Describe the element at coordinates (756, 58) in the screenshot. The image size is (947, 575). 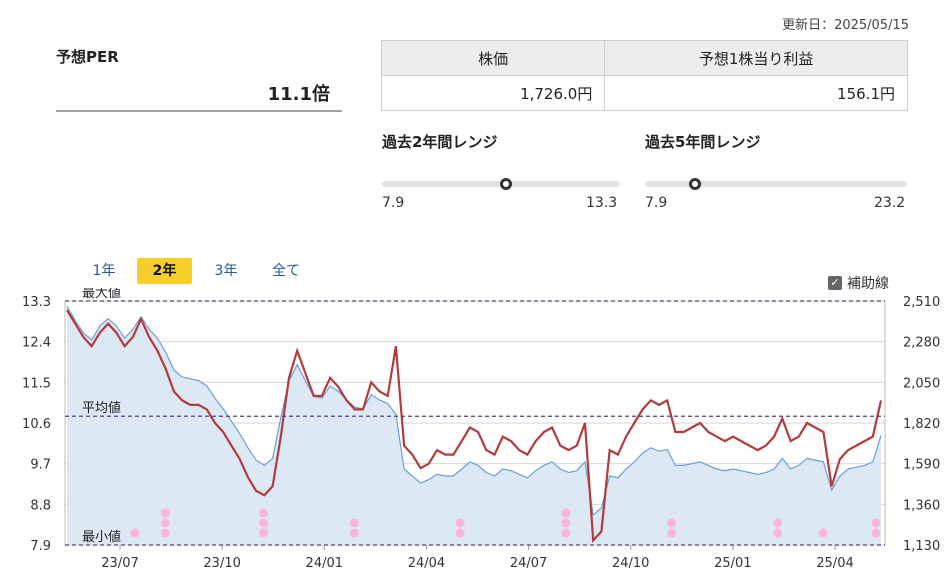
I see `eps-header: 予想1株当り利益` at that location.